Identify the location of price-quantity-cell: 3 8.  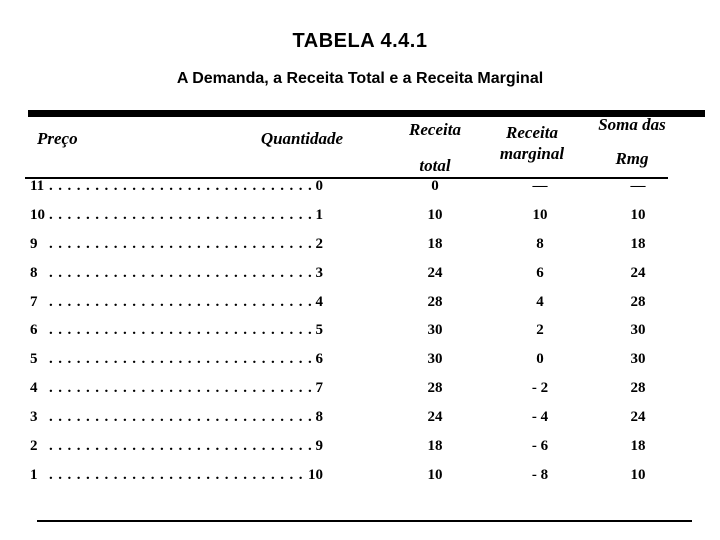
(176, 417).